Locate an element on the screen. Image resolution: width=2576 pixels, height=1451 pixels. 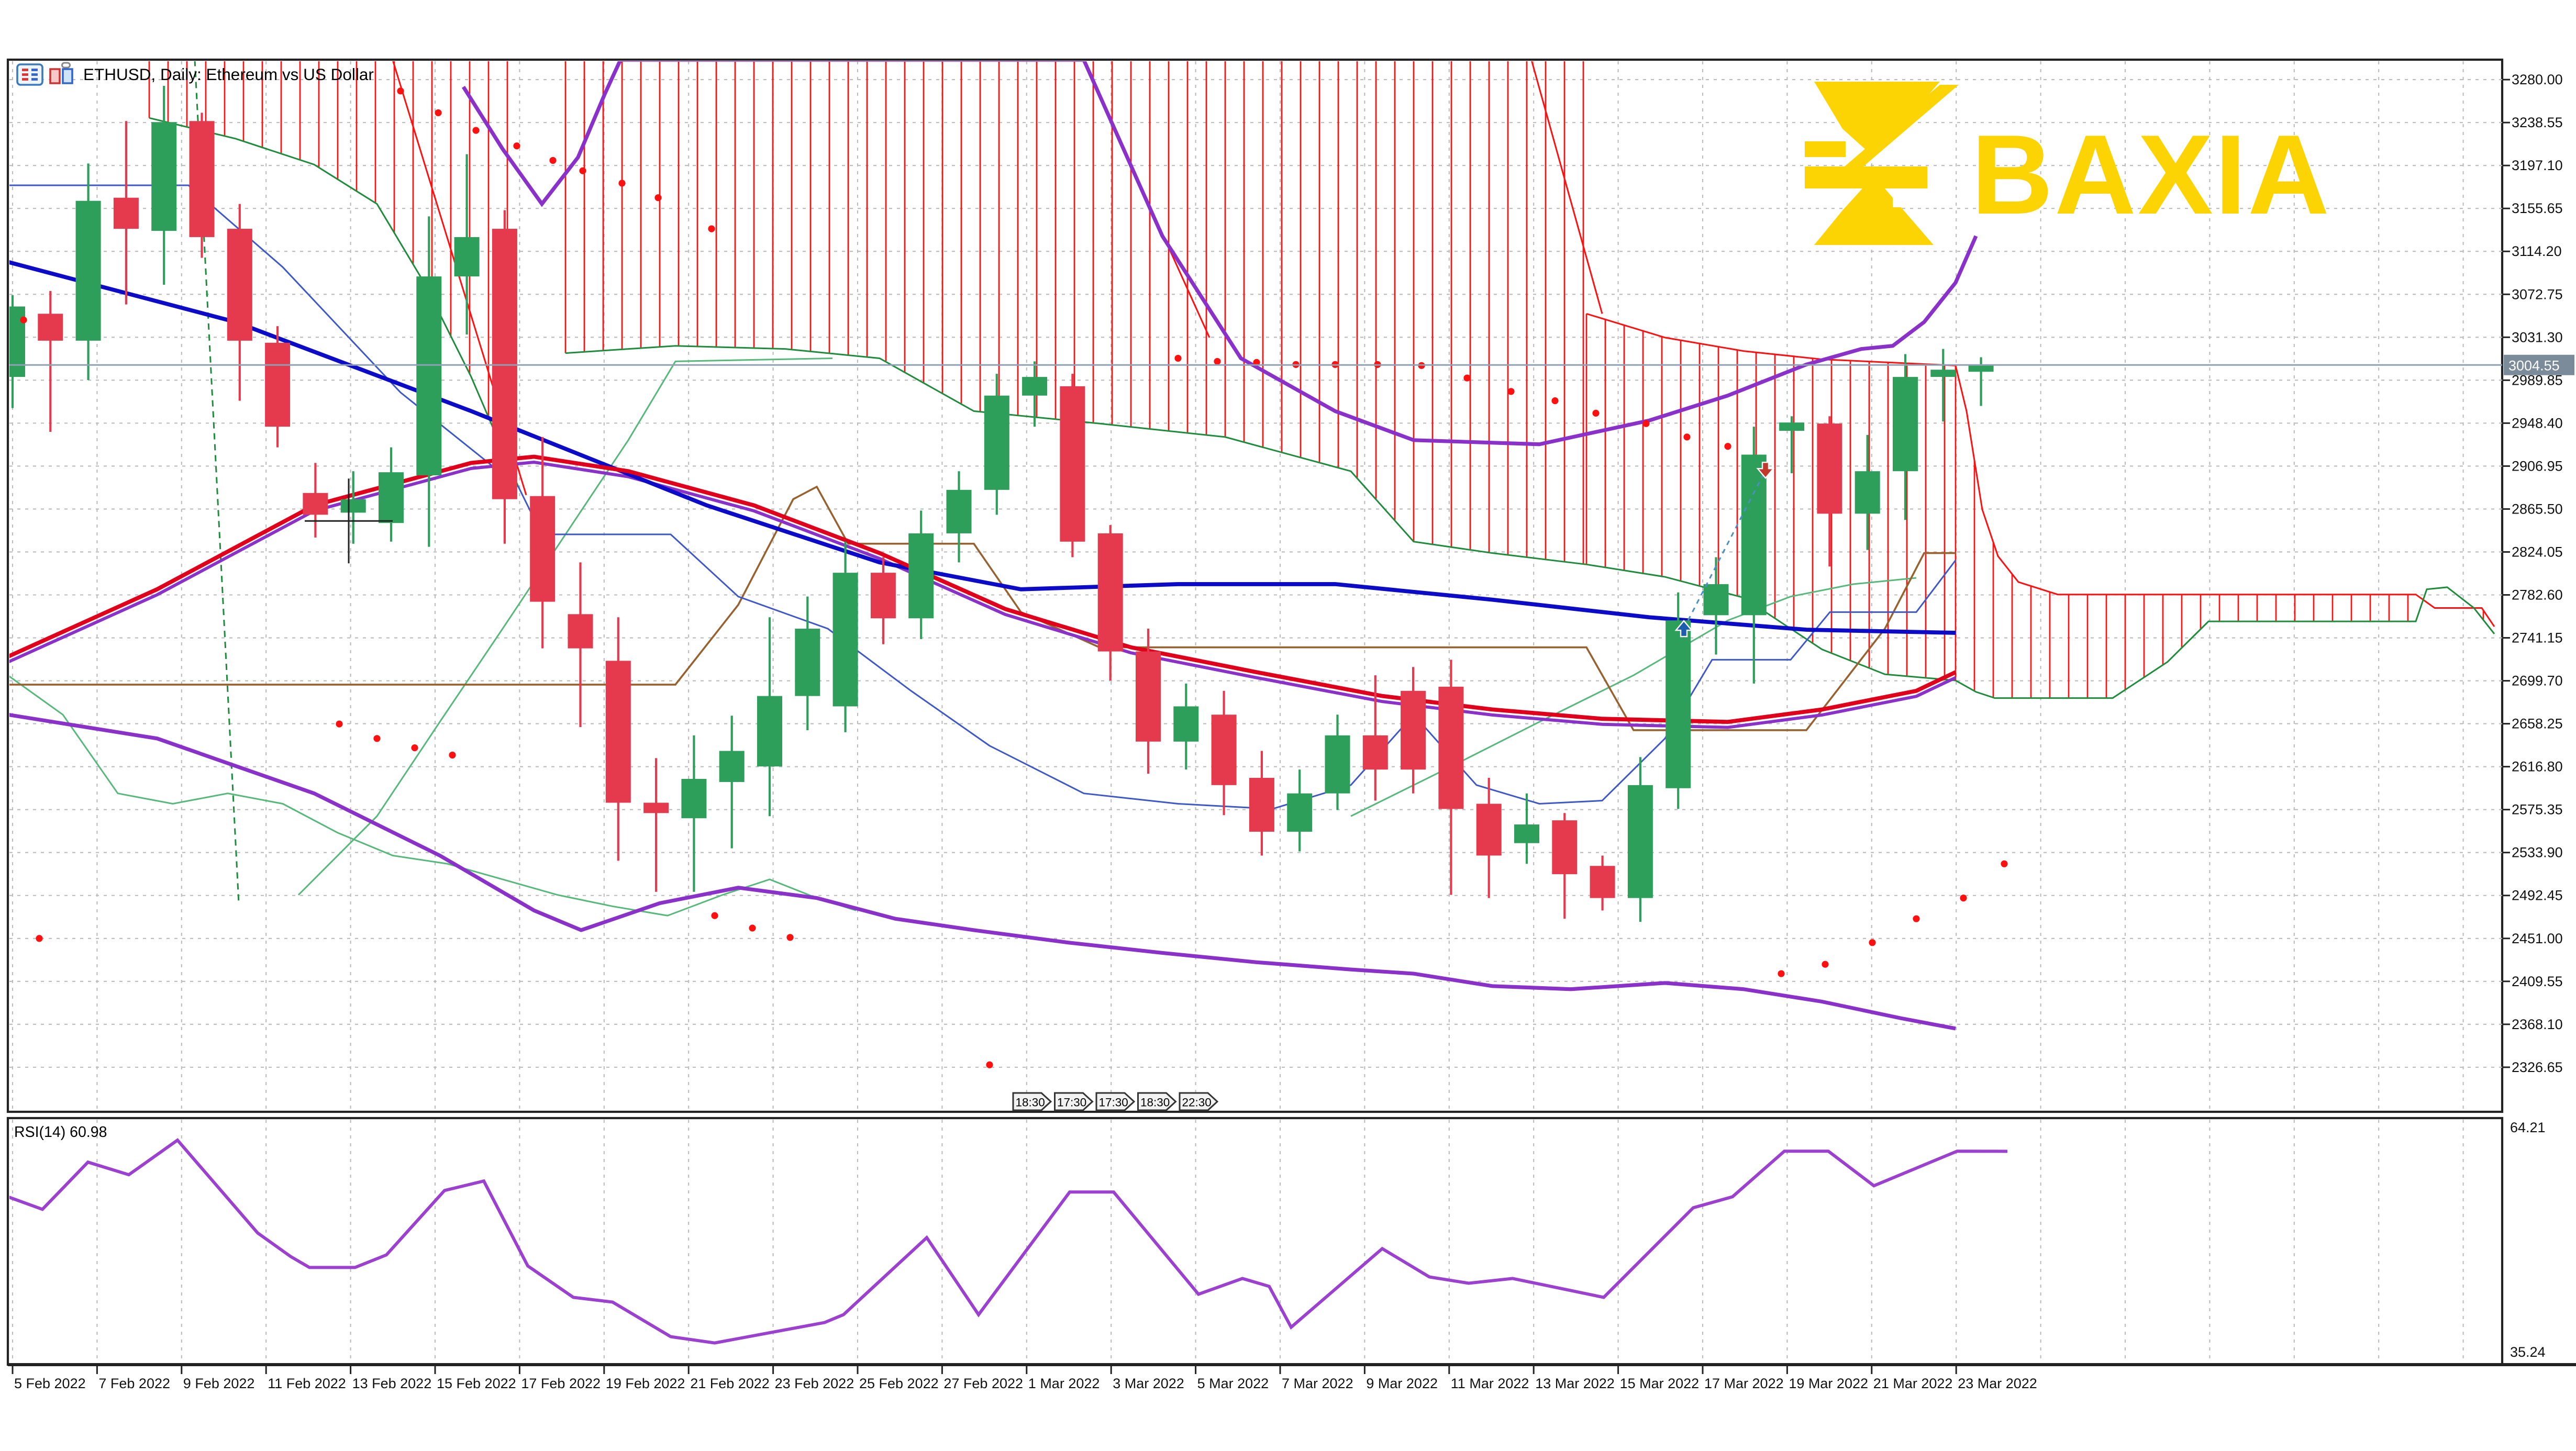
bollinger-middle-band is located at coordinates (983, 594).